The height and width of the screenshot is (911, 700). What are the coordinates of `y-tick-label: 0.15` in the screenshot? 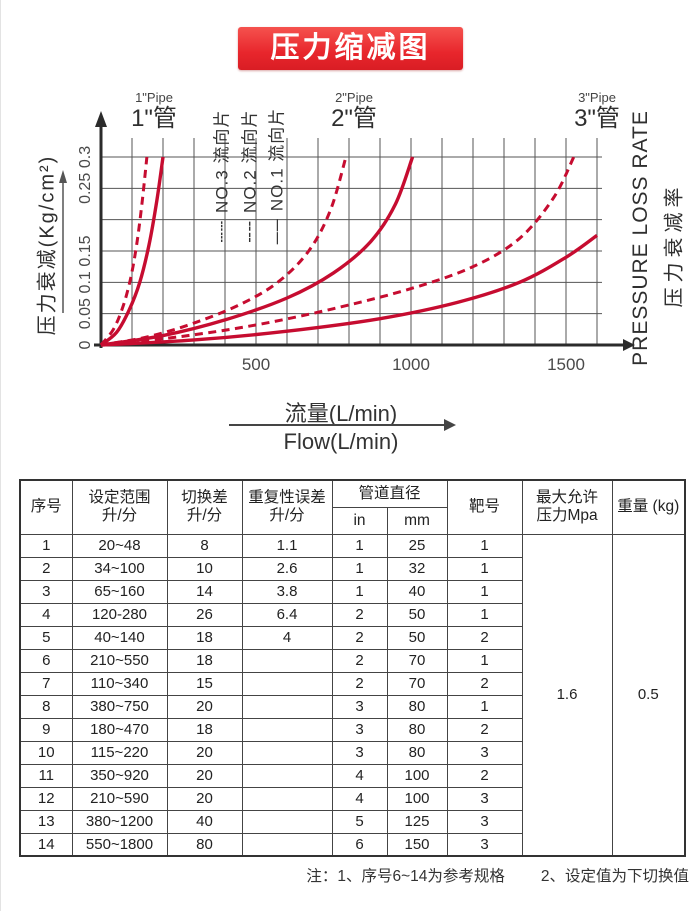 It's located at (85, 250).